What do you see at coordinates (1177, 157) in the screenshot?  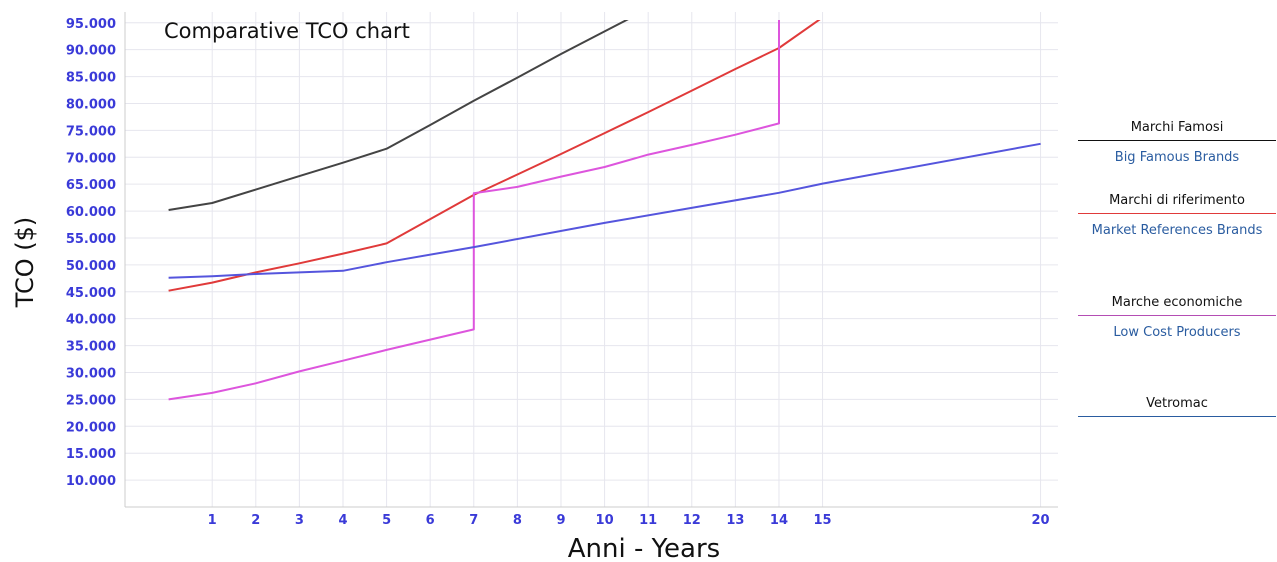 I see `legend-sublabel: Big Famous Brands` at bounding box center [1177, 157].